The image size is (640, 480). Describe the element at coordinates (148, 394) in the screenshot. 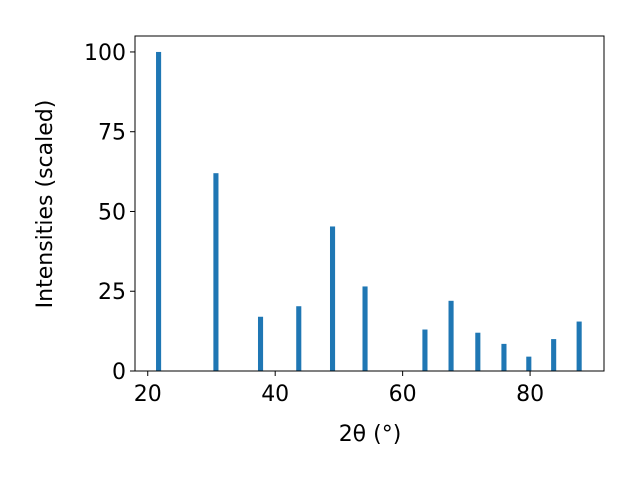

I see `x-tick-label: 20` at that location.